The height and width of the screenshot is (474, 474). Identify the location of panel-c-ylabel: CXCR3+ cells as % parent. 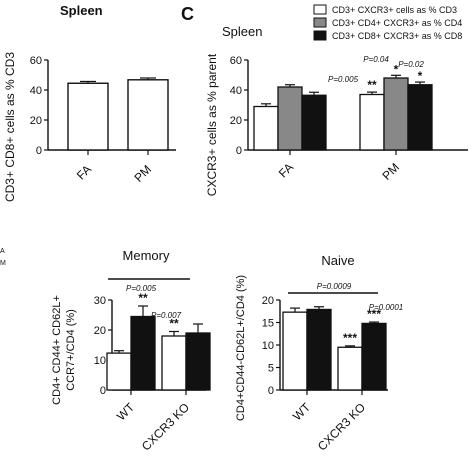
(212, 124).